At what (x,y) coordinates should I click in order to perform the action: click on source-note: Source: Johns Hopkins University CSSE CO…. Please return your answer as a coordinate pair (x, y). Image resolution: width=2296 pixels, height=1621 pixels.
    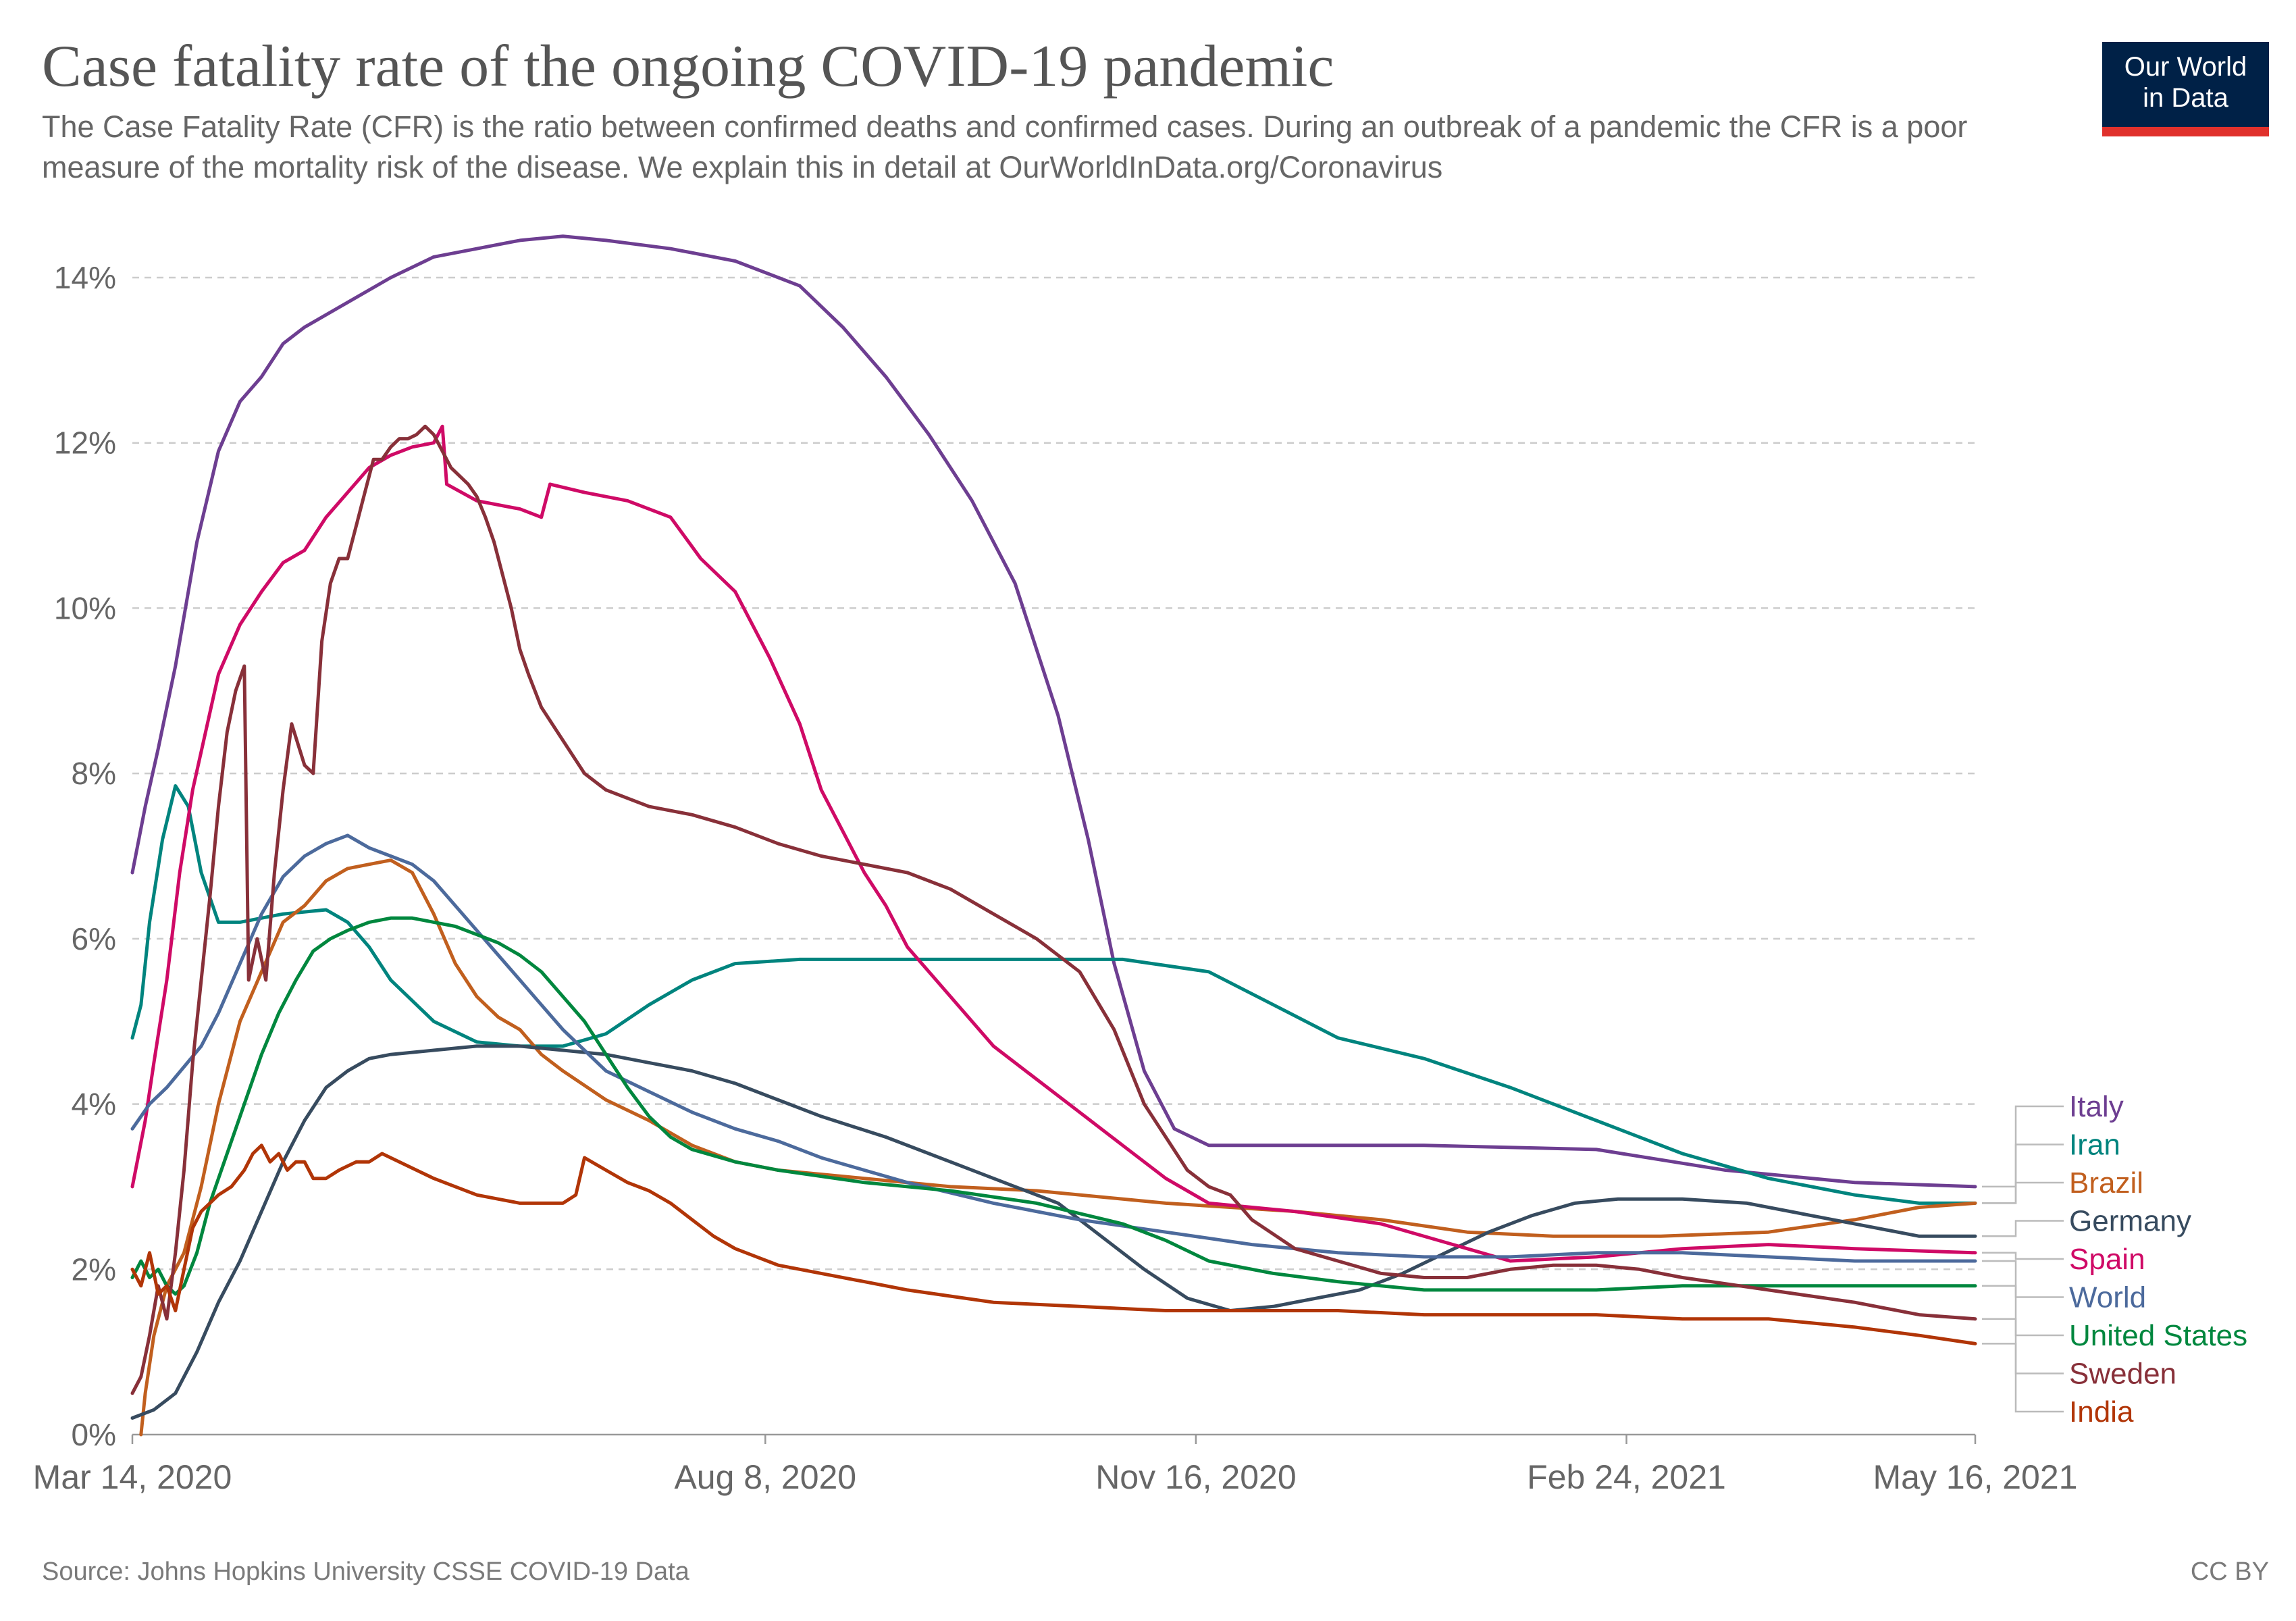
    Looking at the image, I should click on (366, 1572).